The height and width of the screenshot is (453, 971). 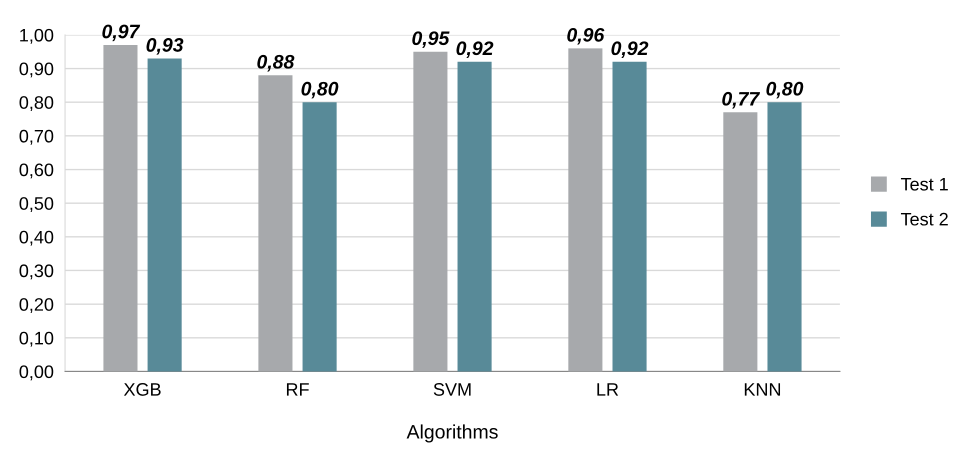 What do you see at coordinates (762, 389) in the screenshot?
I see `x-tick-label: KNN` at bounding box center [762, 389].